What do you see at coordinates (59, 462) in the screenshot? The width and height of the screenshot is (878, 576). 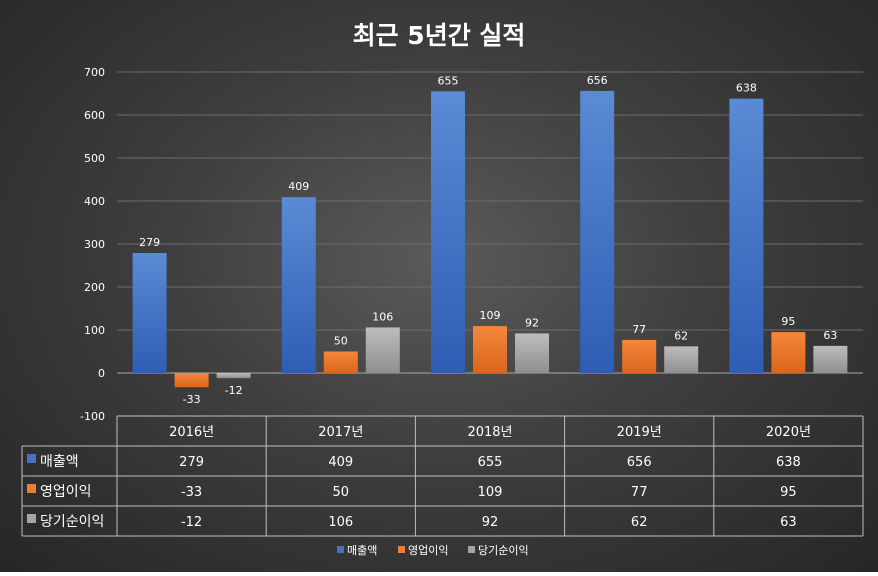 I see `table-series-name: 매출액` at bounding box center [59, 462].